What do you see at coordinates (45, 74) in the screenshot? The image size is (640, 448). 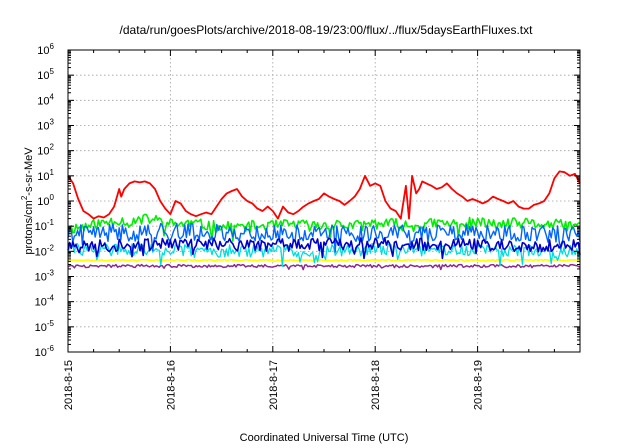 I see `y-tick-label: 10⁵` at bounding box center [45, 74].